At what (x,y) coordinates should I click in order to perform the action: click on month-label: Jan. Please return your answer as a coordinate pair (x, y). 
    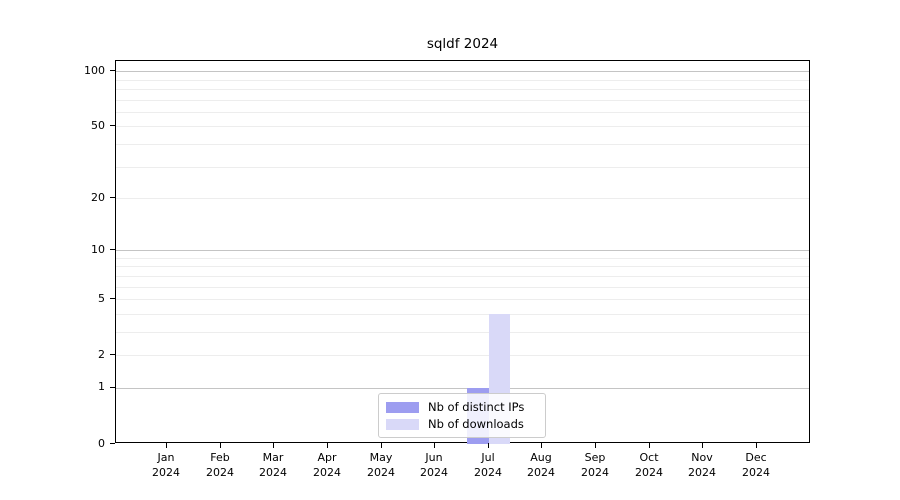
    Looking at the image, I should click on (166, 457).